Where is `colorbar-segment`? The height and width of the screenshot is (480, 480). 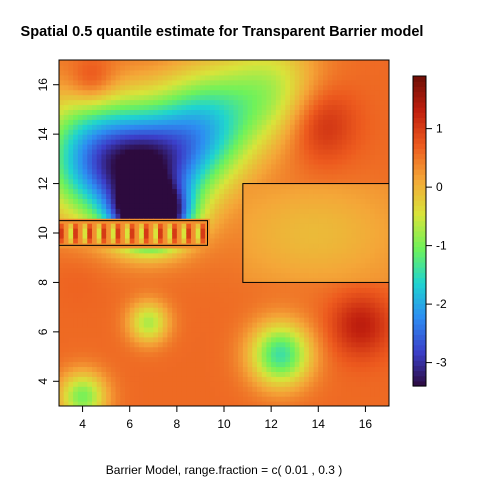
colorbar-segment is located at coordinates (419, 187).